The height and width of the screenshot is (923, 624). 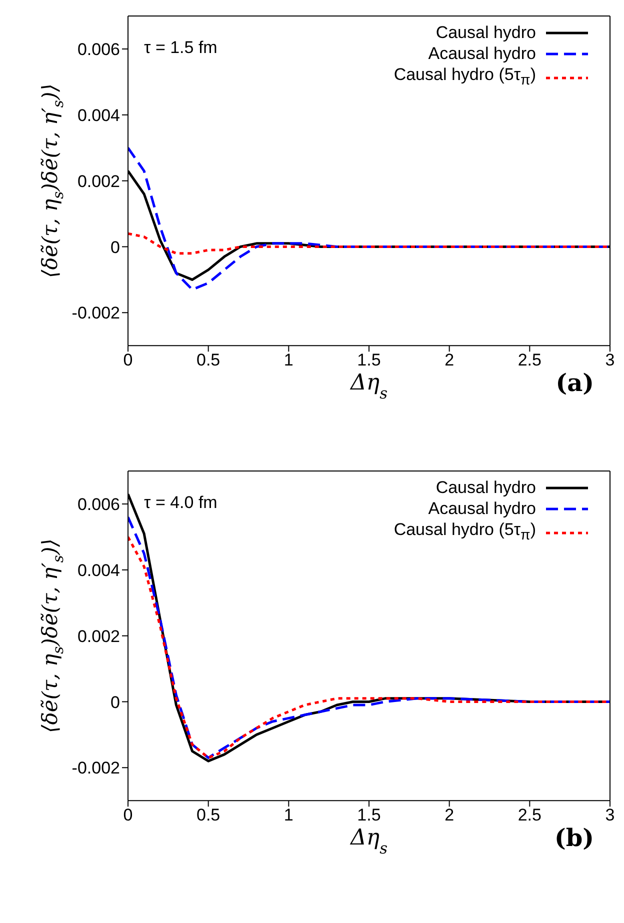 I want to click on text: (b), so click(x=574, y=837).